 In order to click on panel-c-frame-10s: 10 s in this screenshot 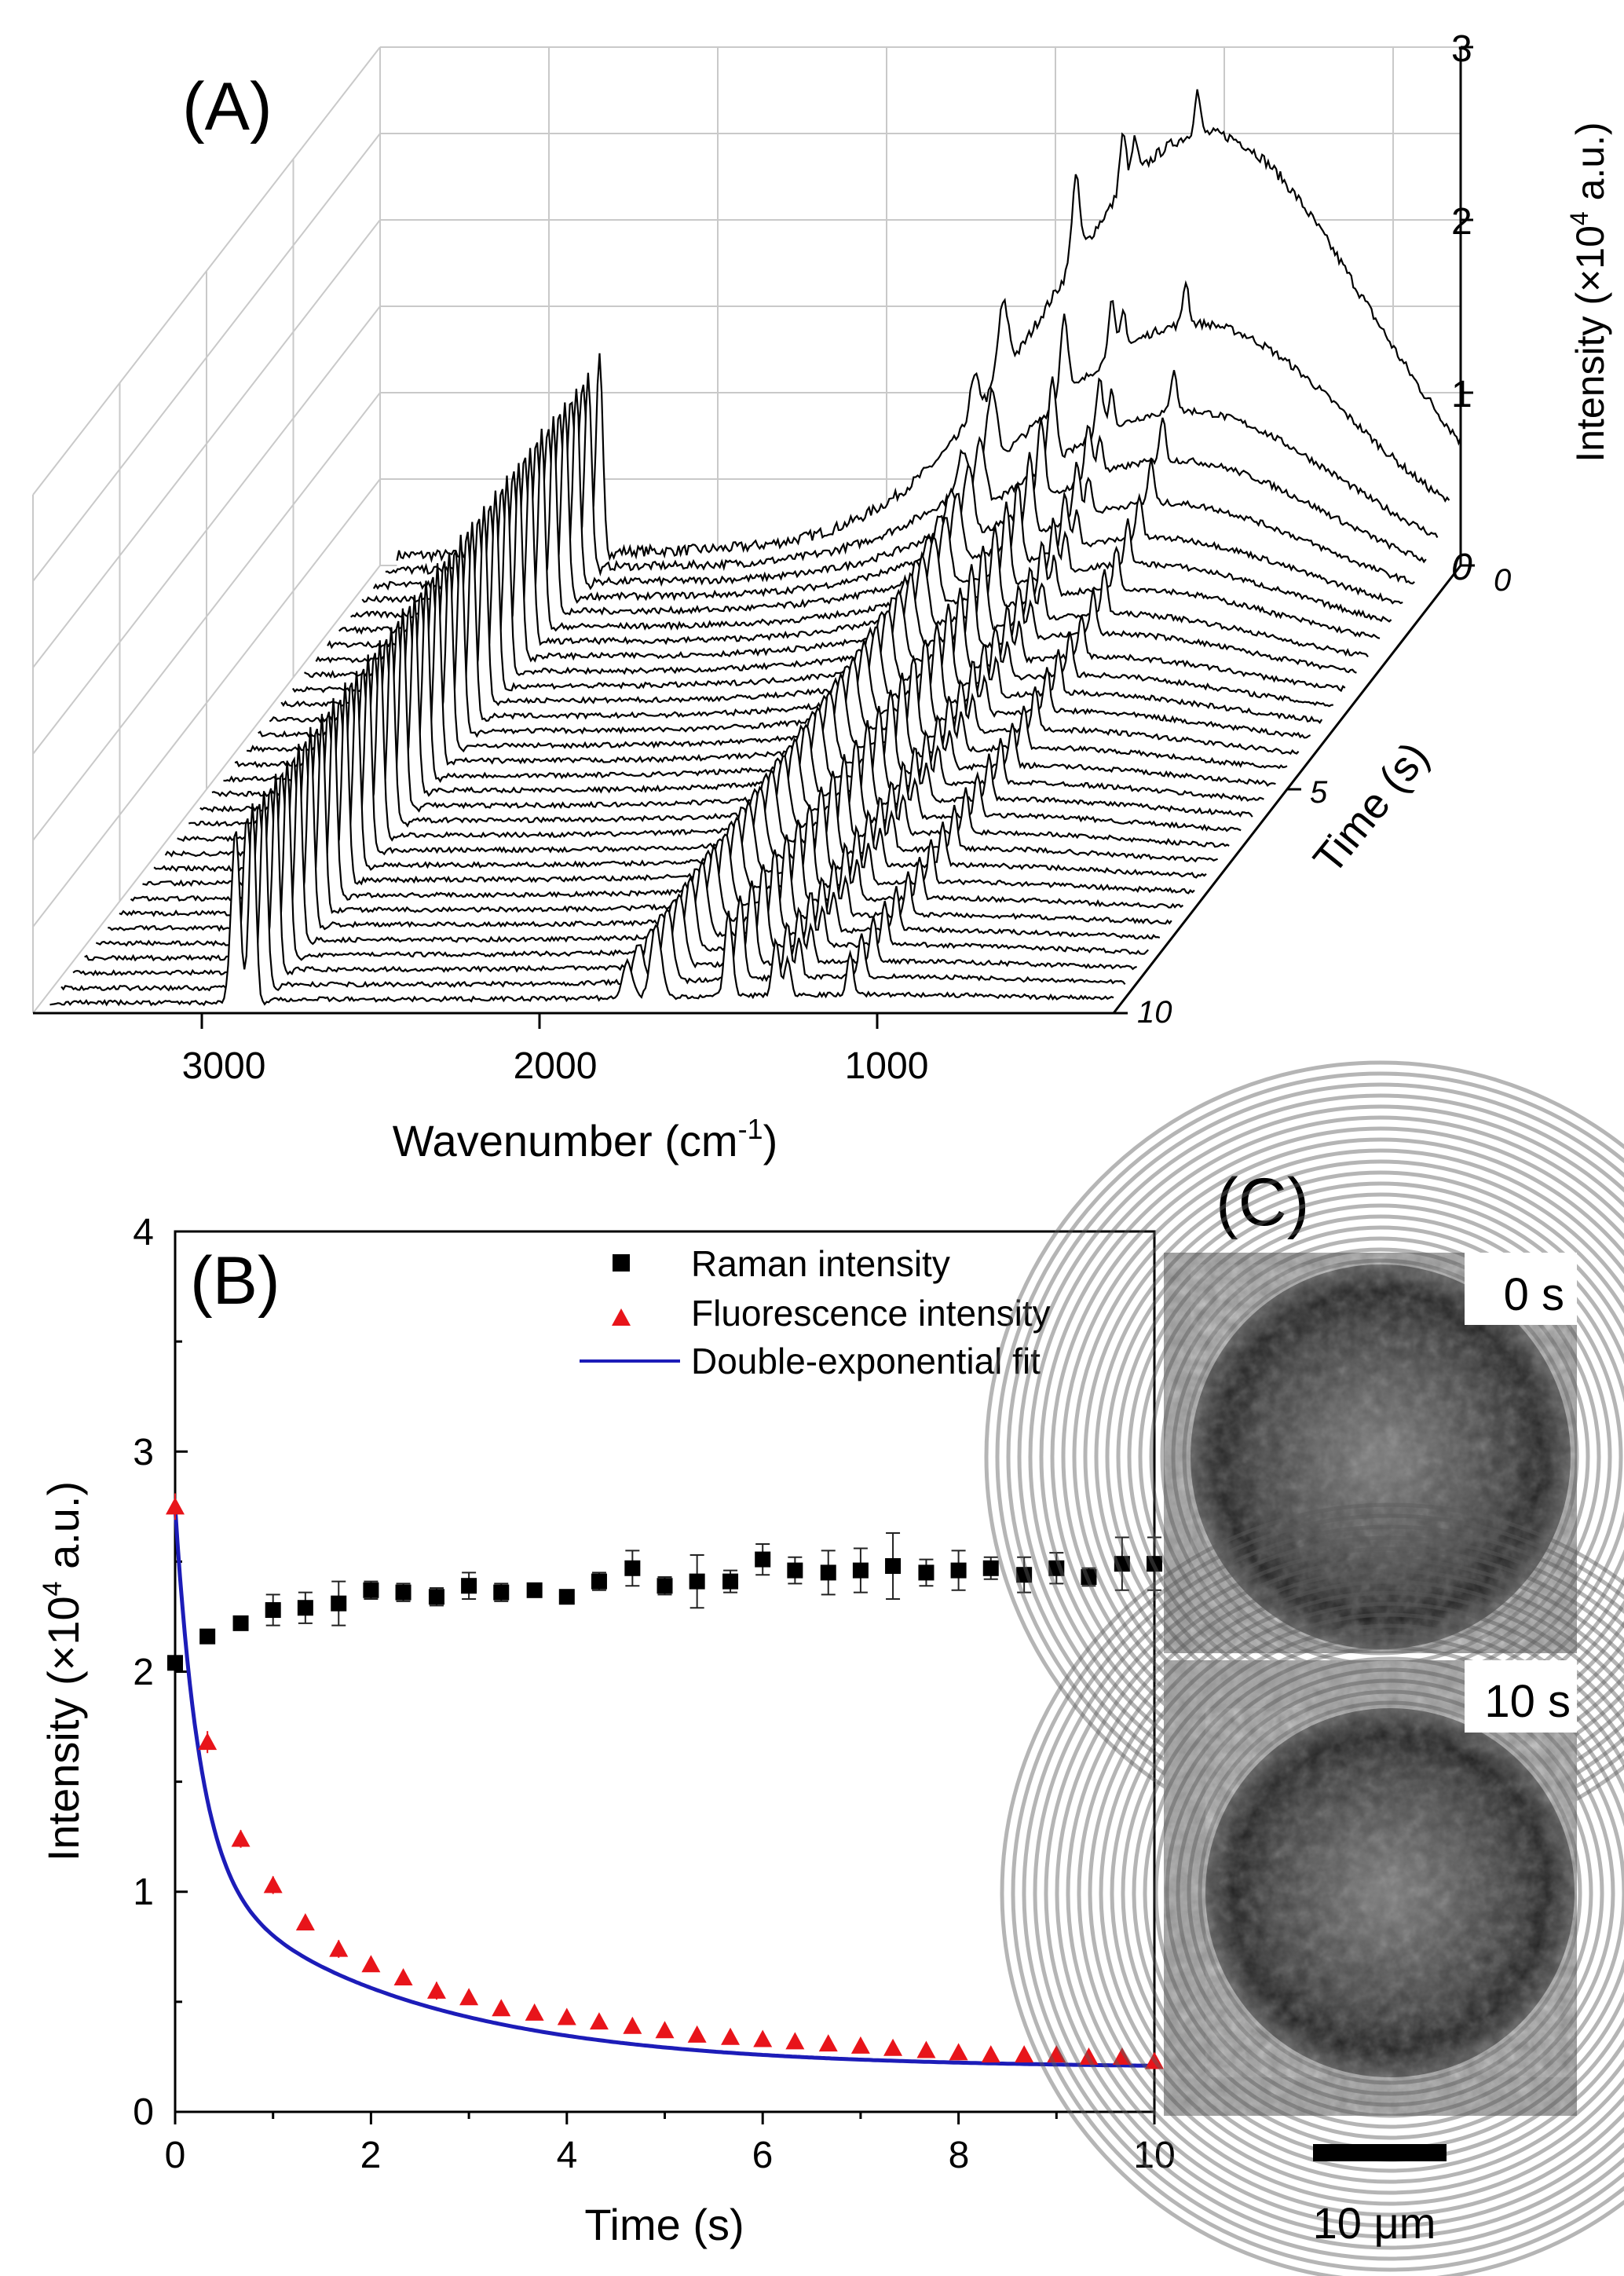, I will do `click(1312, 1889)`.